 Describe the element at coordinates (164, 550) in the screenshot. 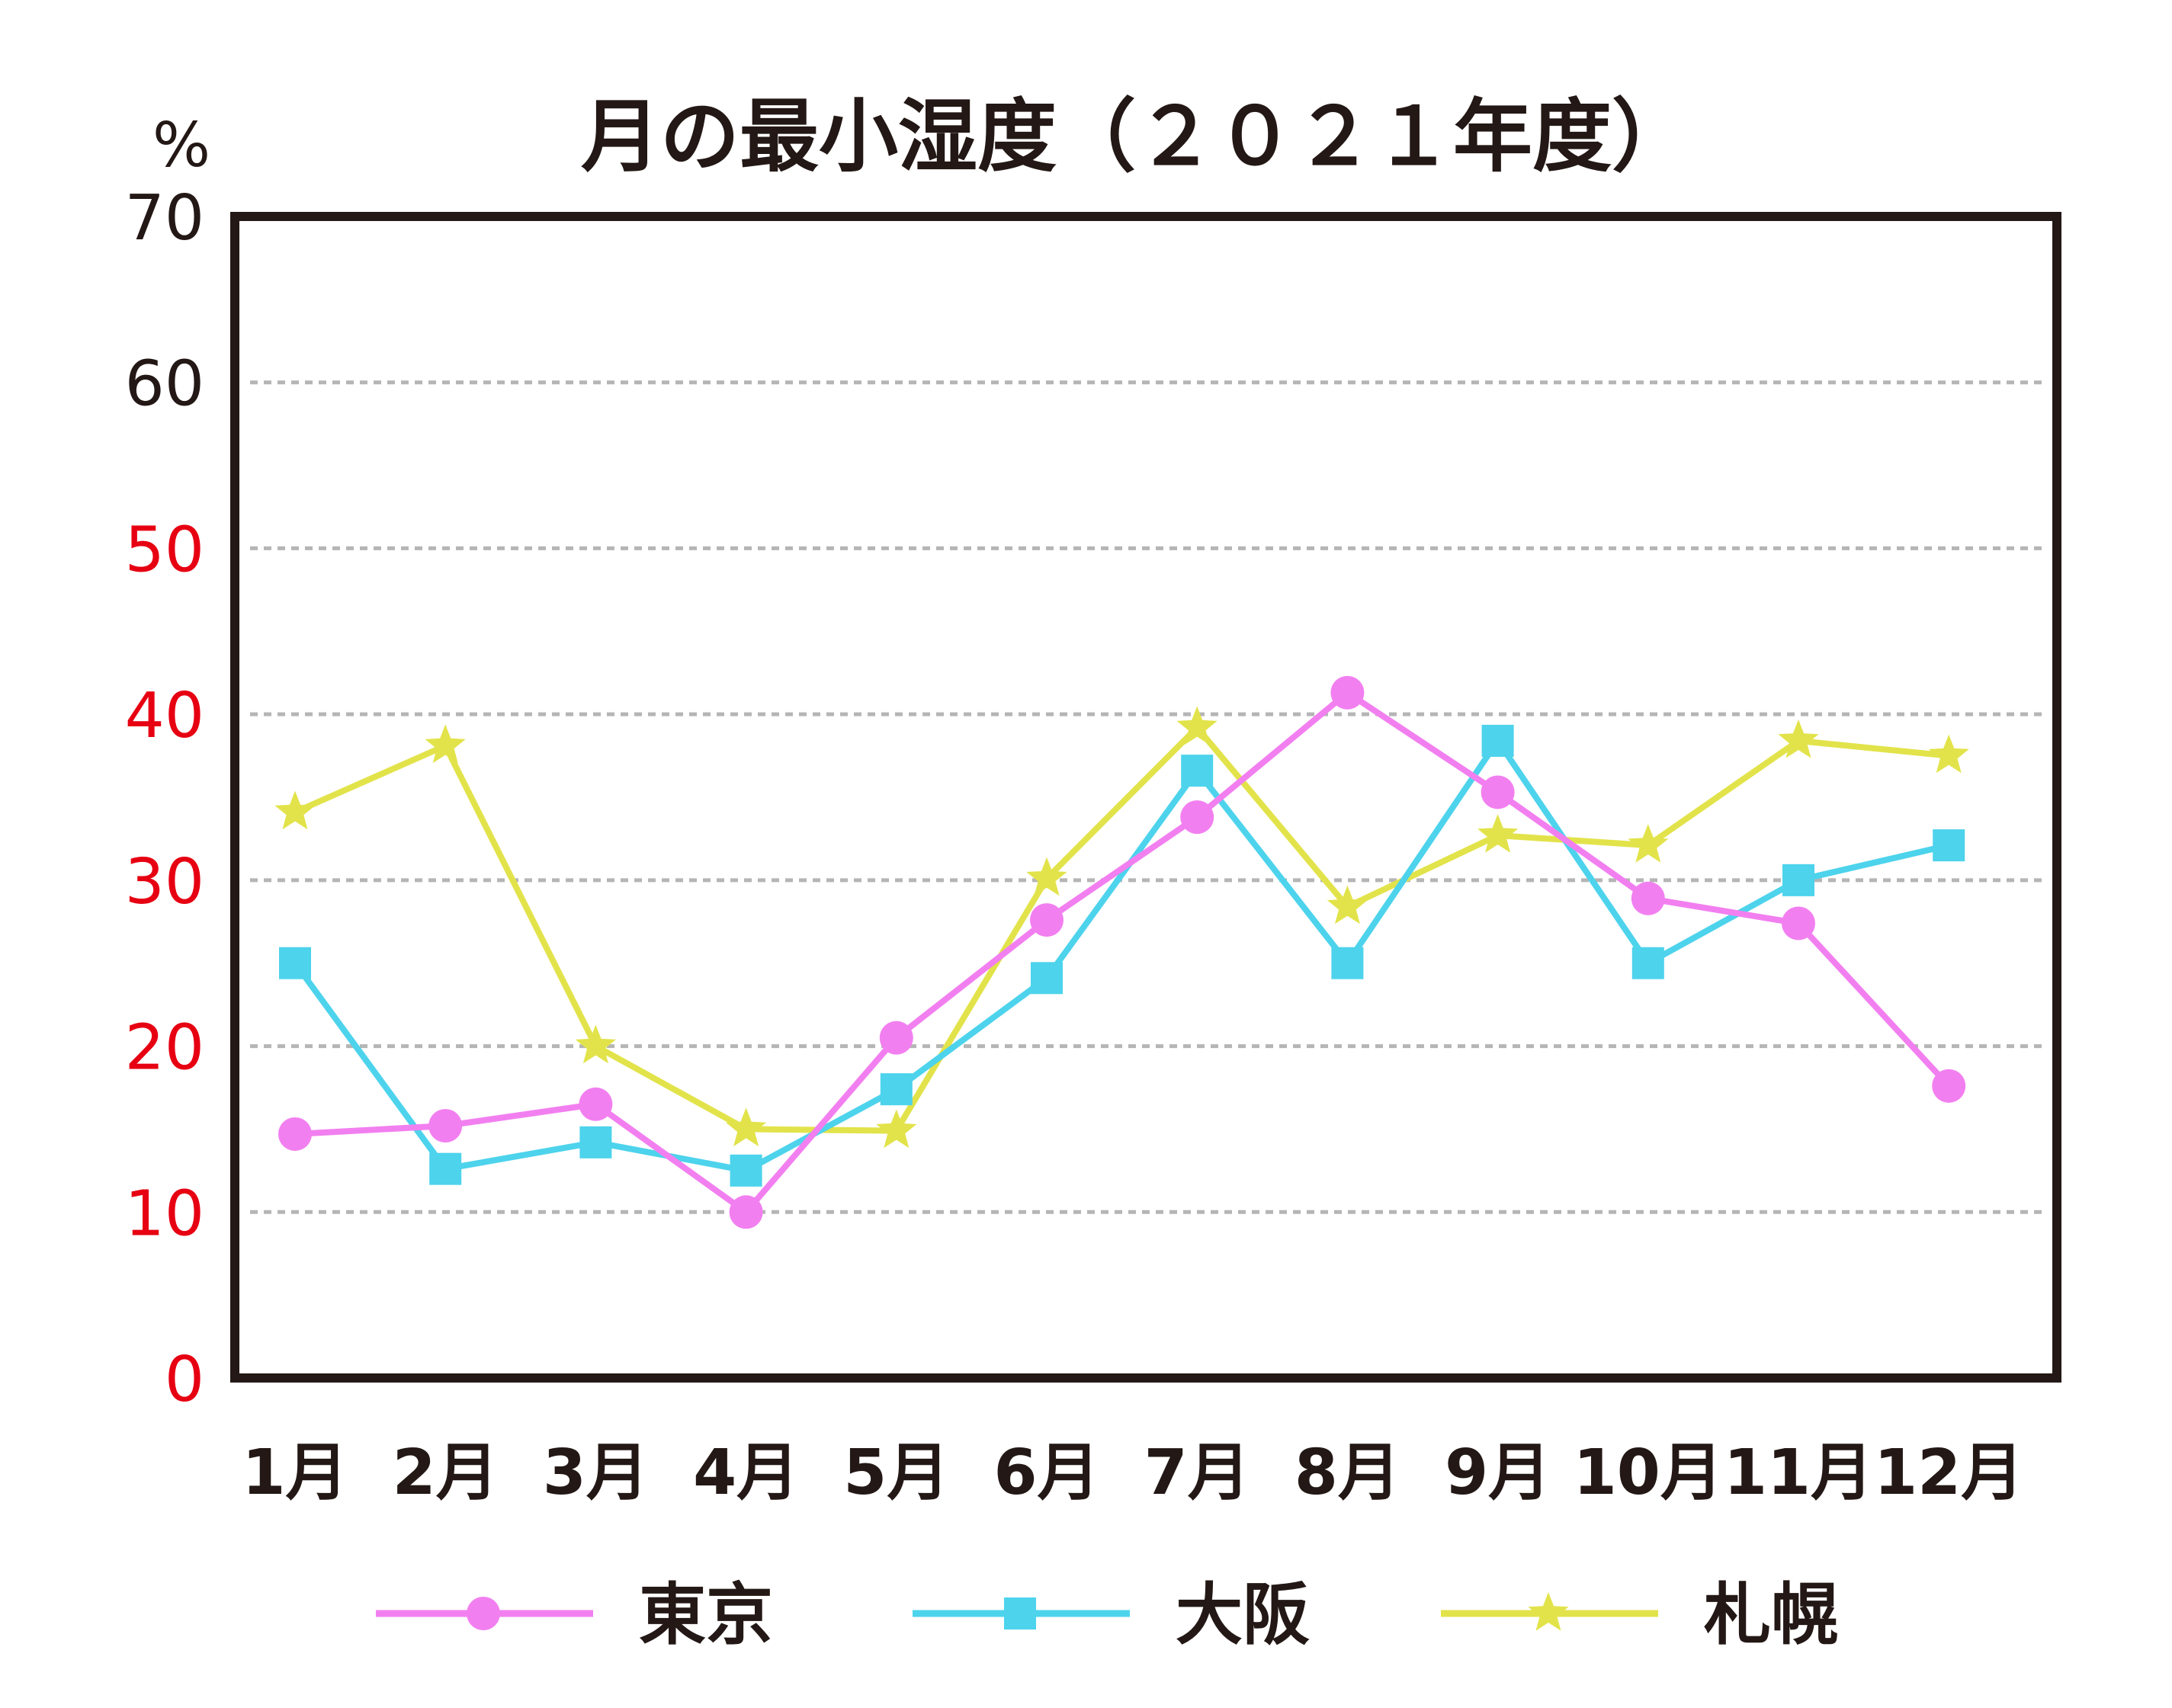

I see `y-tick-label: 50` at that location.